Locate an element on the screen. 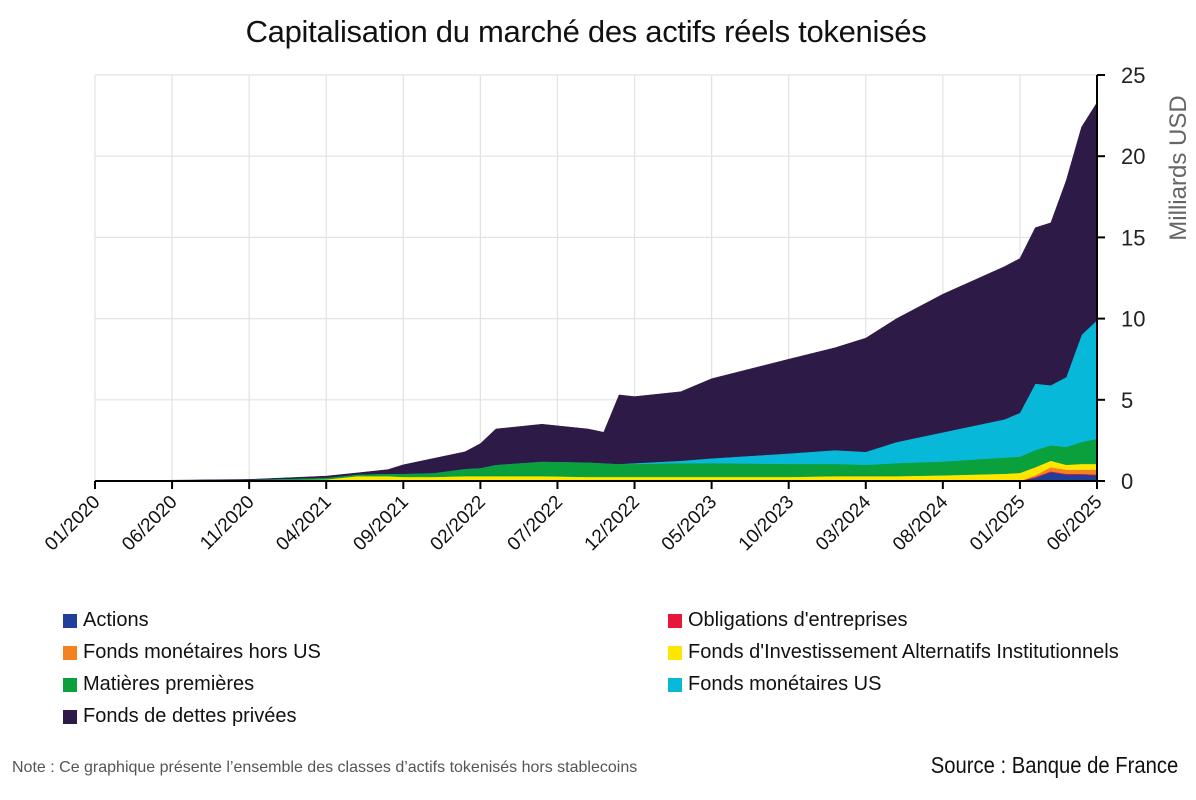  x-tick-label: 02/2022 is located at coordinates (458, 523).